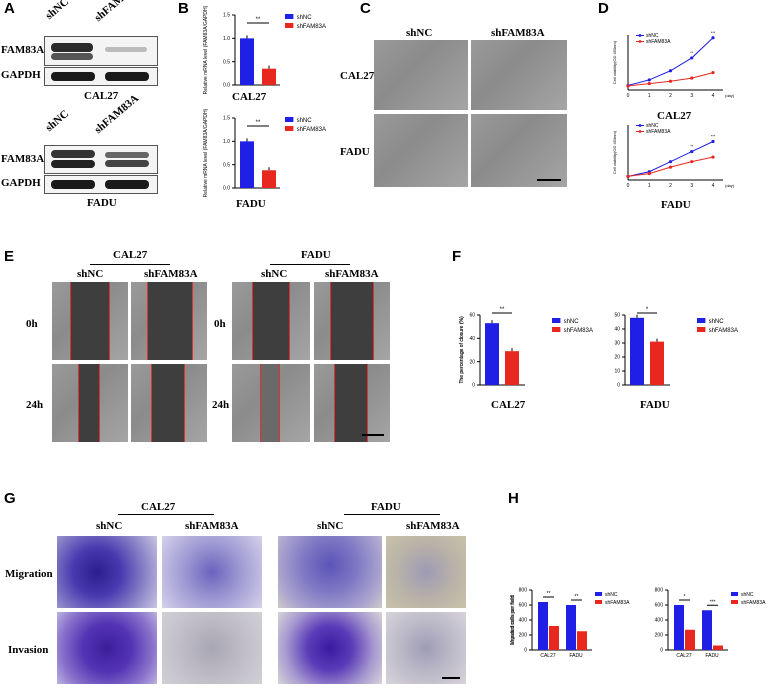 Image resolution: width=784 pixels, height=691 pixels. What do you see at coordinates (21, 75) in the screenshot?
I see `a-row-gapdh-cal27: GAPDH` at bounding box center [21, 75].